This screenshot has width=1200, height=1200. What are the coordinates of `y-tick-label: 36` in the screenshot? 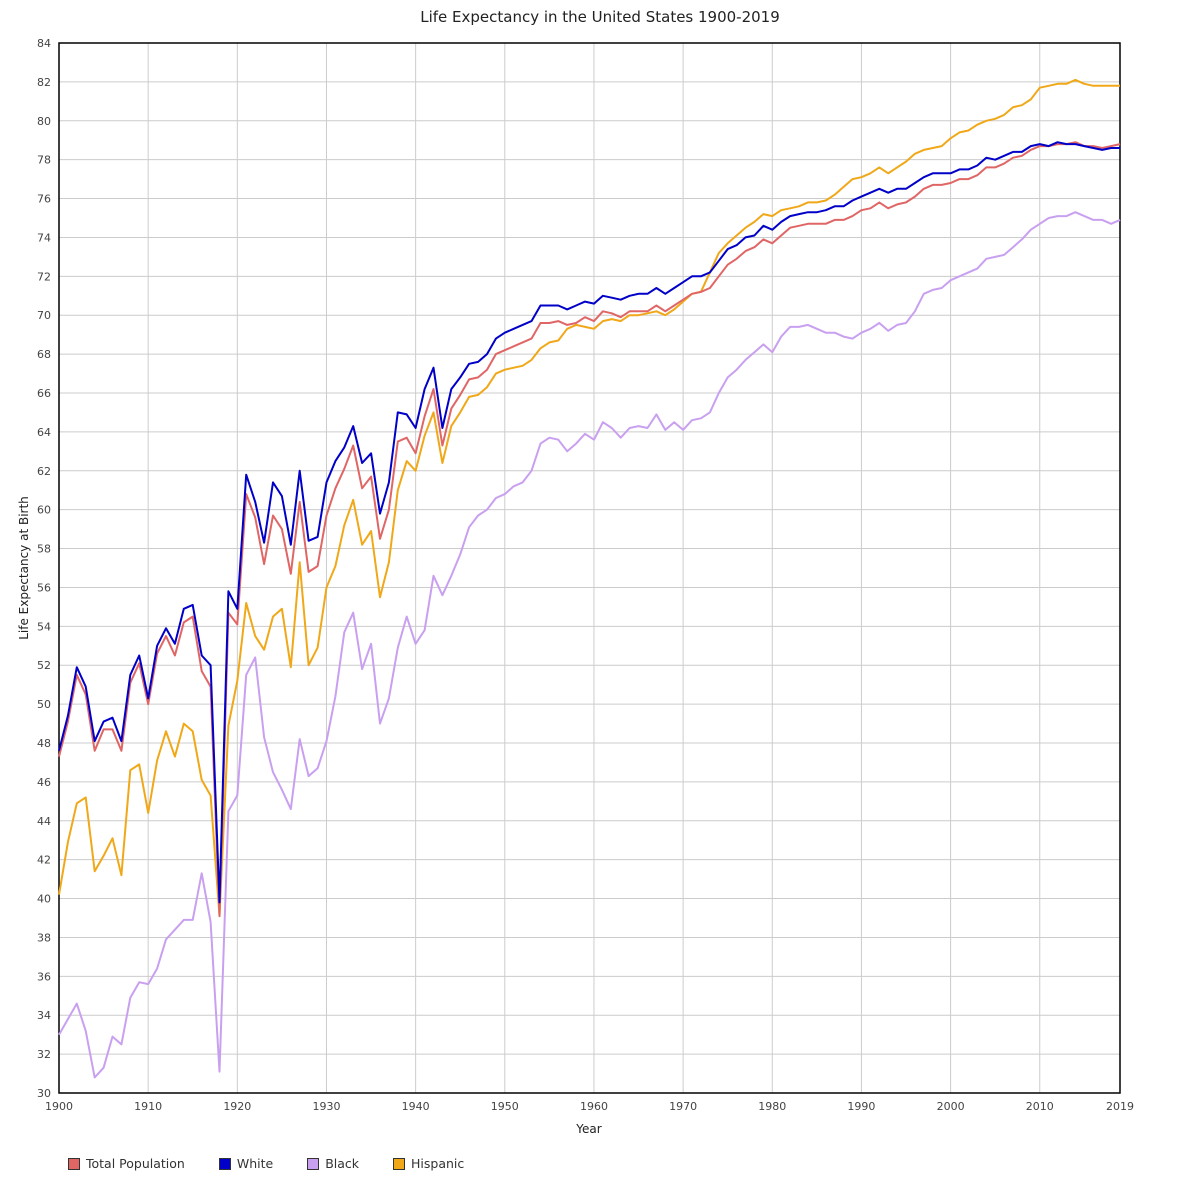 It's located at (44, 976).